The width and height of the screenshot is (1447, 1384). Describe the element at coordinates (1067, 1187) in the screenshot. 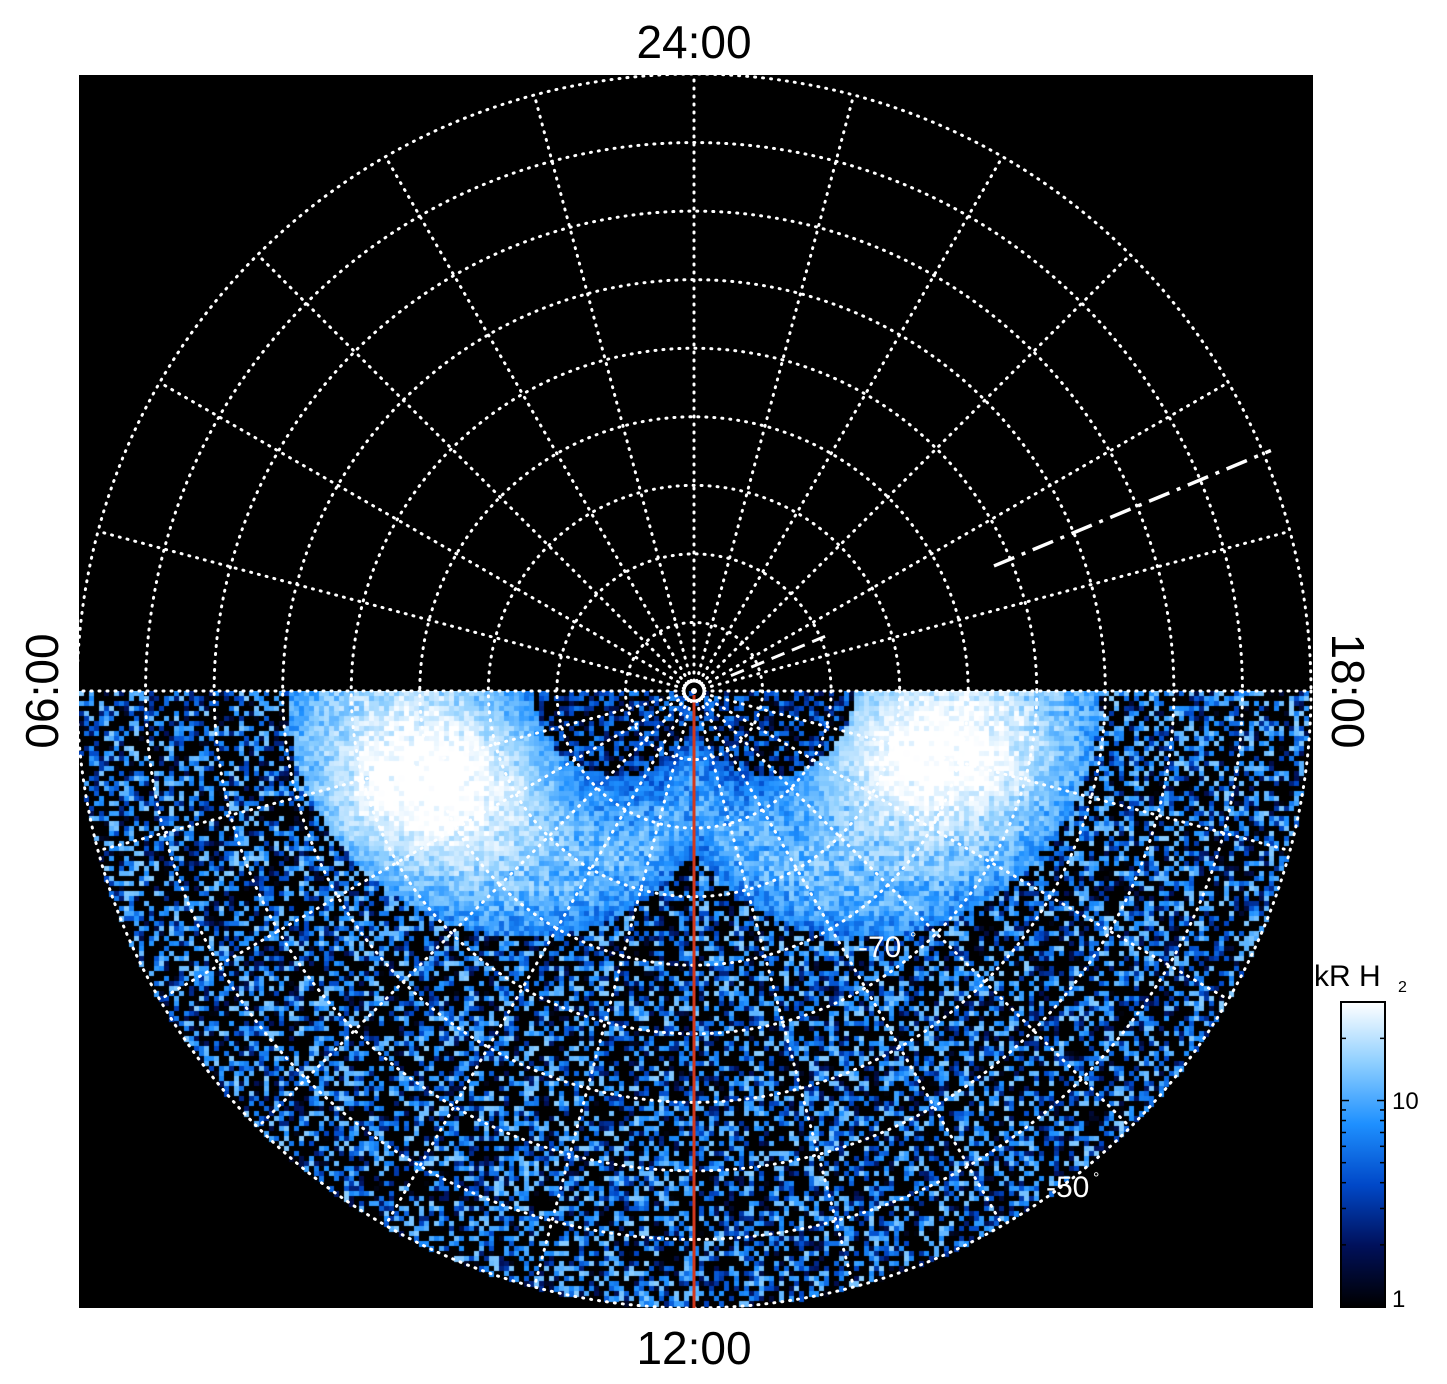

I see `lat-label-50-text: -50` at that location.